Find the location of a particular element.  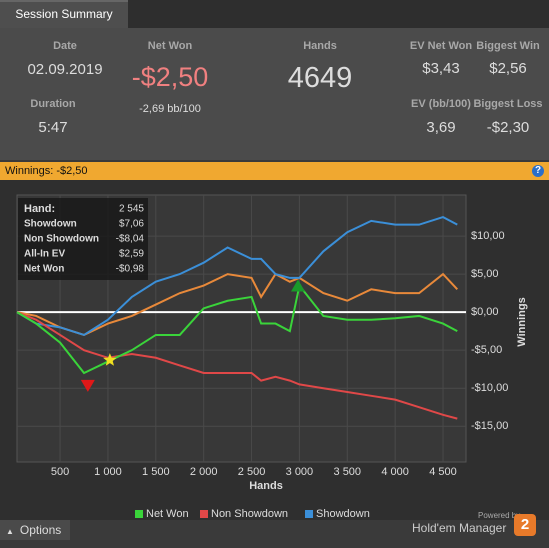

stat-value: $3,43 is located at coordinates (441, 68).